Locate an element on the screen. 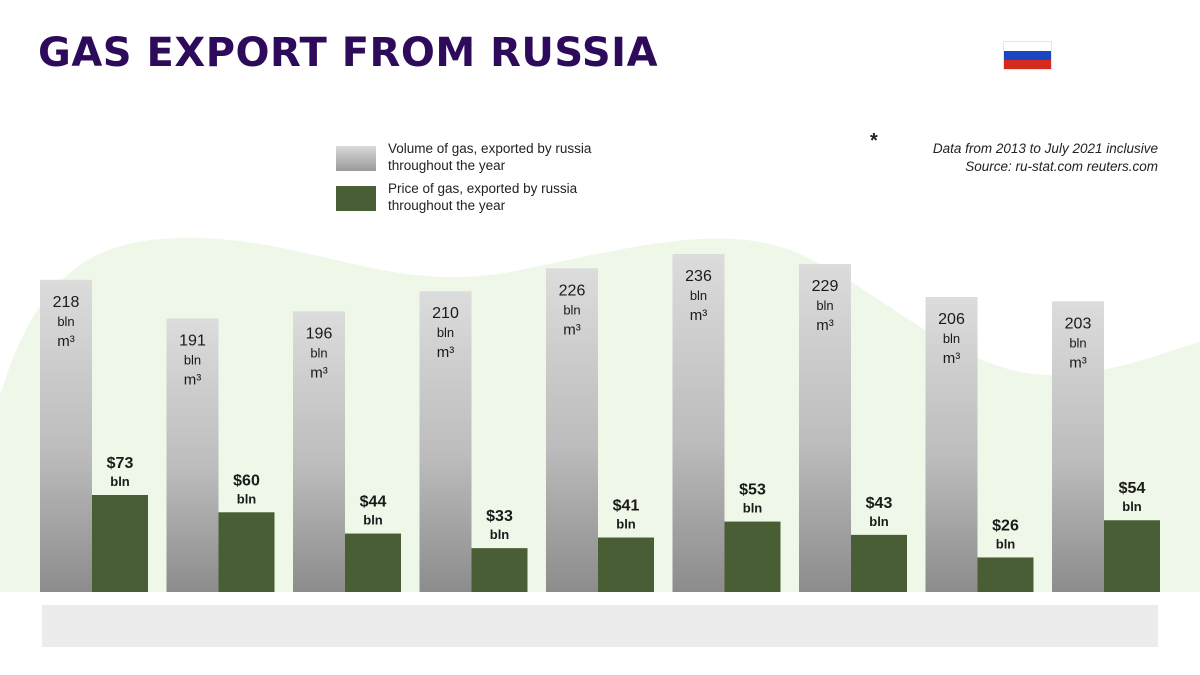 The width and height of the screenshot is (1200, 675). legend-price-line1: Price of gas, exported by russia is located at coordinates (483, 188).